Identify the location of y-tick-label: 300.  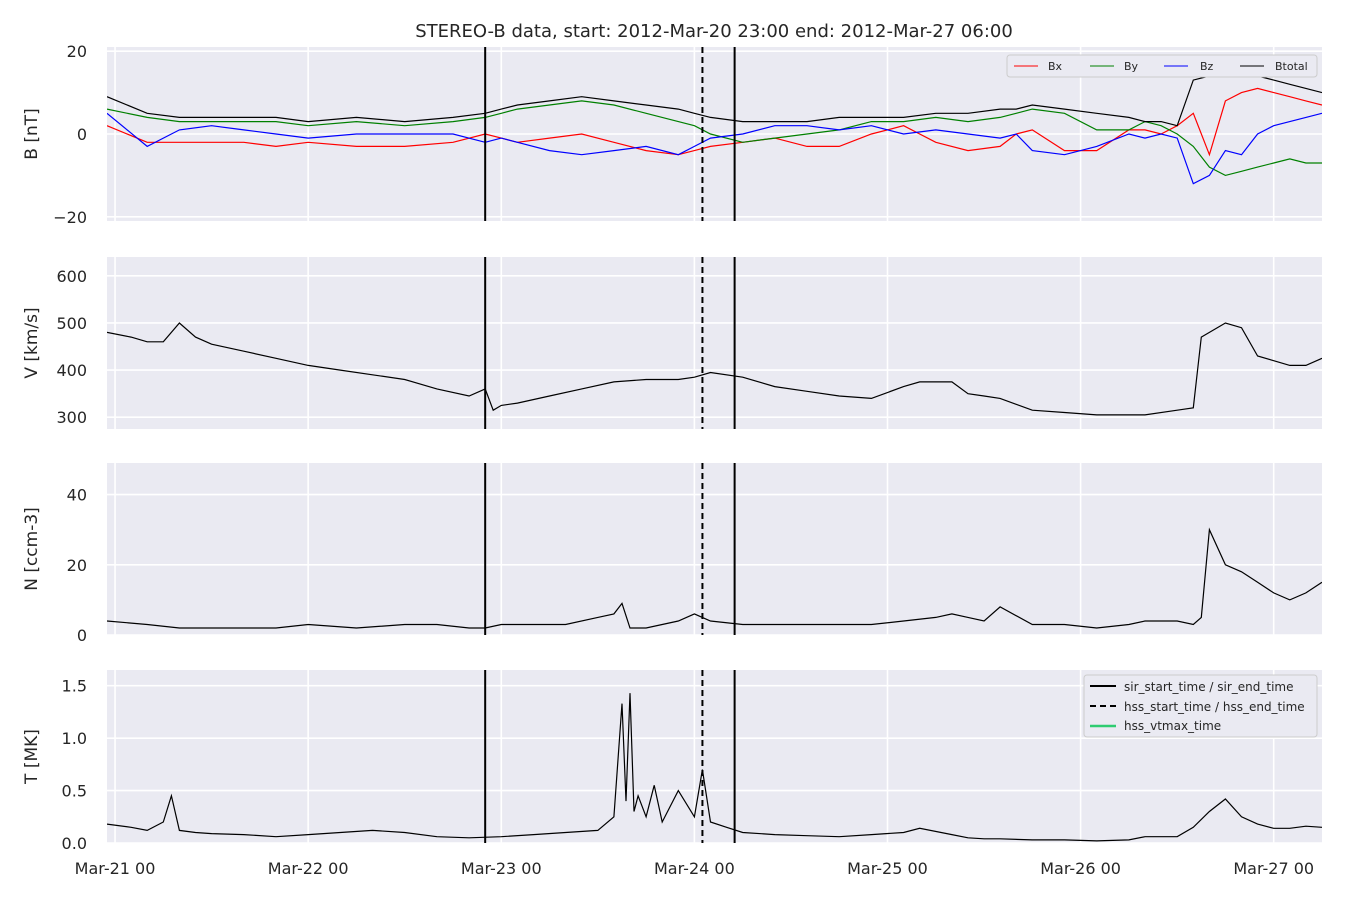
(71, 417).